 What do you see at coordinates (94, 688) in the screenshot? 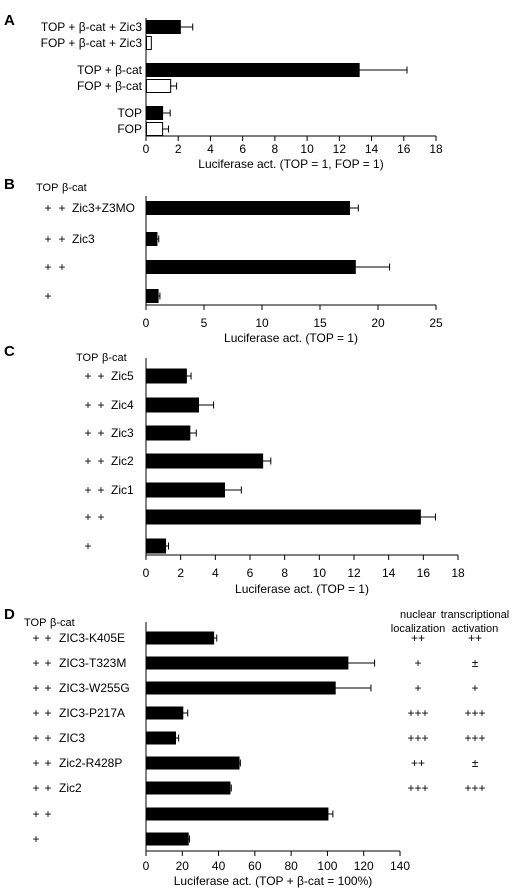
I see `row-label: ZIC3-W255G` at bounding box center [94, 688].